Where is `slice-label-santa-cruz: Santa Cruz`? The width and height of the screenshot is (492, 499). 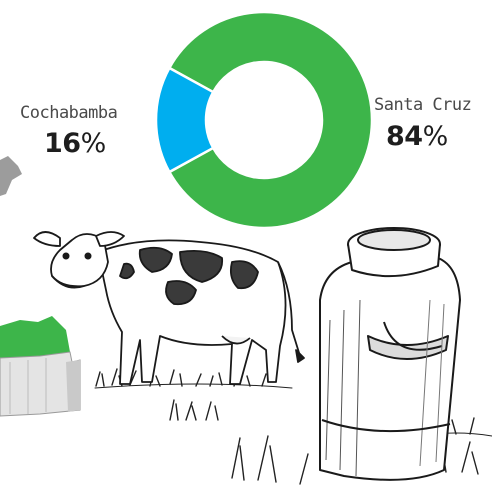
slice-label-santa-cruz: Santa Cruz is located at coordinates (423, 105).